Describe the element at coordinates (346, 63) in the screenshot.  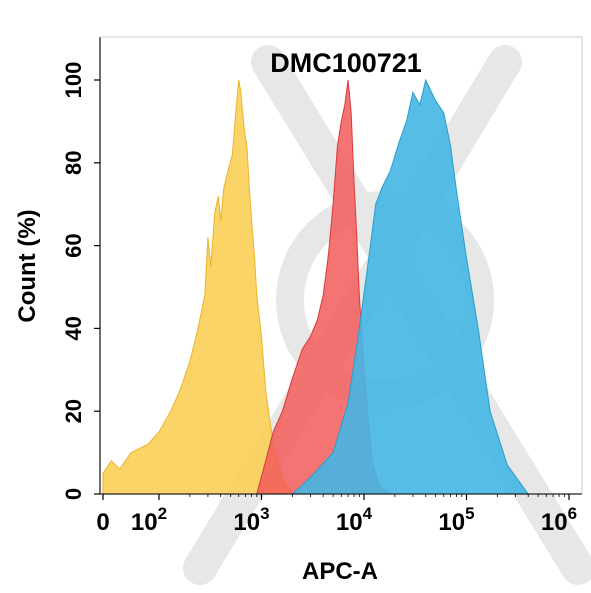
I see `chart-title: DMC100721` at that location.